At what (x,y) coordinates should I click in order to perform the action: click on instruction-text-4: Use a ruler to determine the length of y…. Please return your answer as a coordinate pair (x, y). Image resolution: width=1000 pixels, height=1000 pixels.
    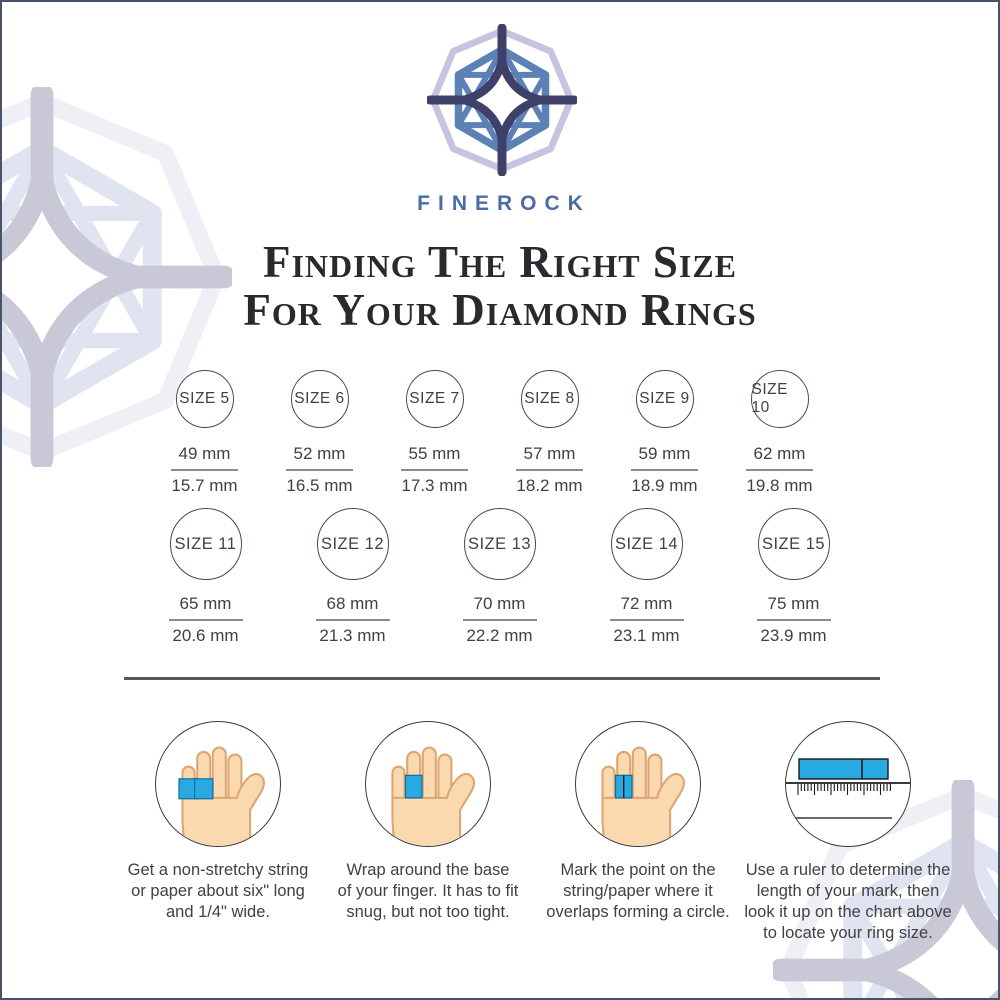
    Looking at the image, I should click on (848, 901).